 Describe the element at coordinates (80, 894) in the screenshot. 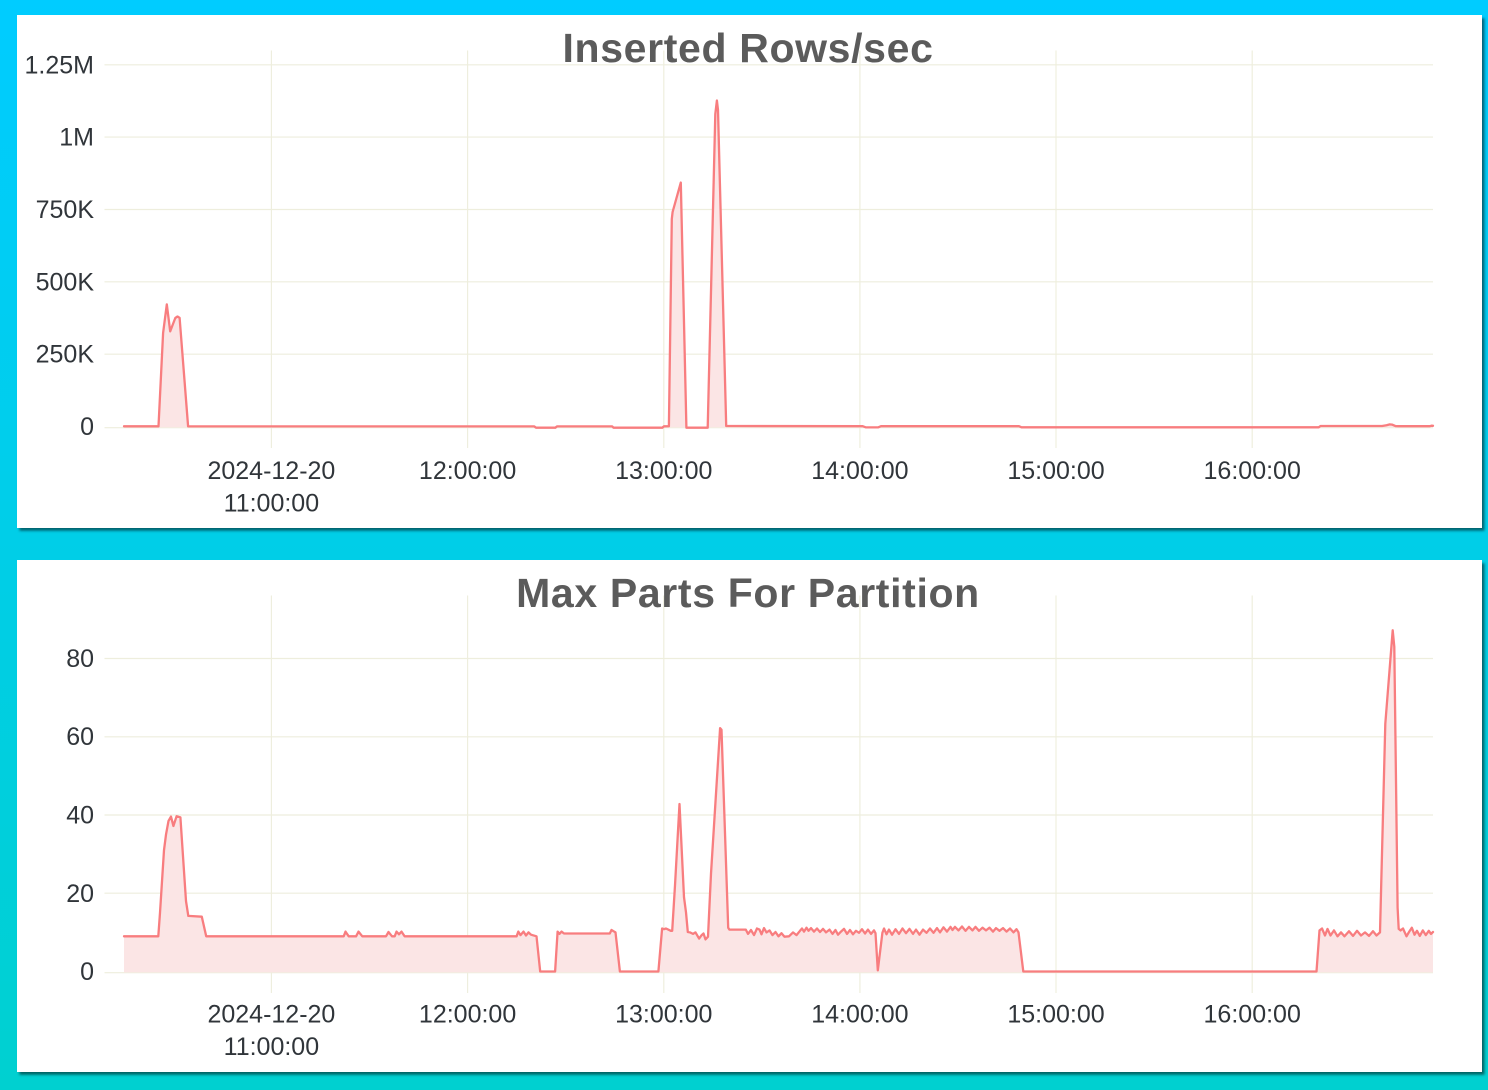

I see `svg-text: 20` at that location.